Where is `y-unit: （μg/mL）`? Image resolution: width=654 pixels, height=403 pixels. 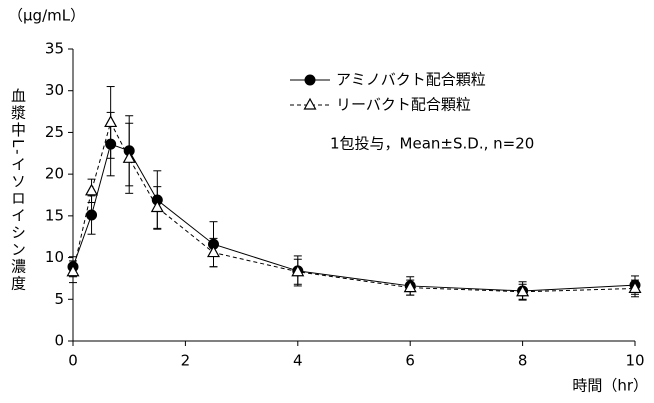
y-unit: （μg/mL） is located at coordinates (46, 16).